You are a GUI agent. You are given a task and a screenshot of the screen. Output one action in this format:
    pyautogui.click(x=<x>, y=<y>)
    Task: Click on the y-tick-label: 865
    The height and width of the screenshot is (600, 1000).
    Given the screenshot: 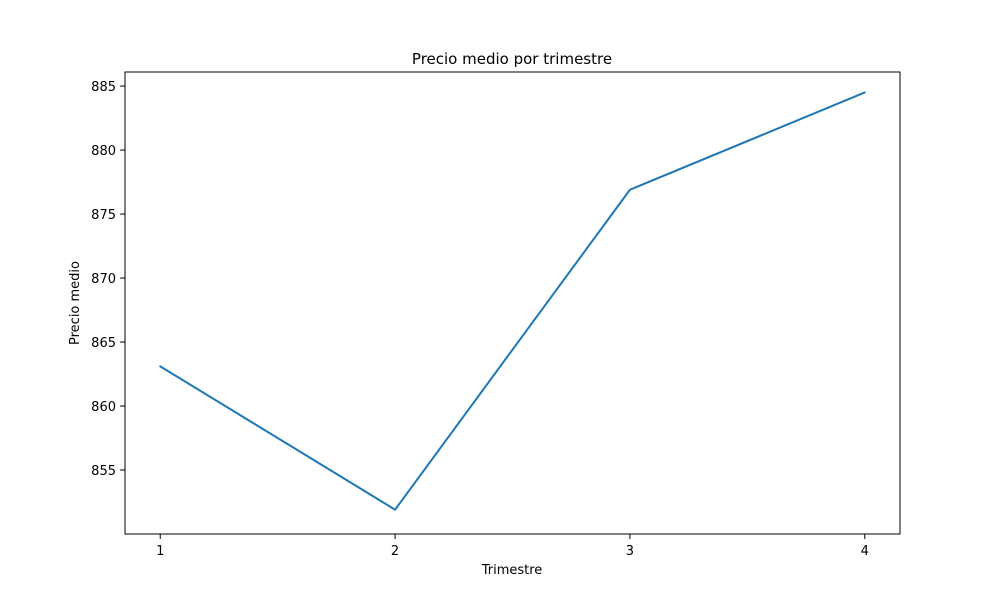 What is the action you would take?
    pyautogui.click(x=103, y=343)
    